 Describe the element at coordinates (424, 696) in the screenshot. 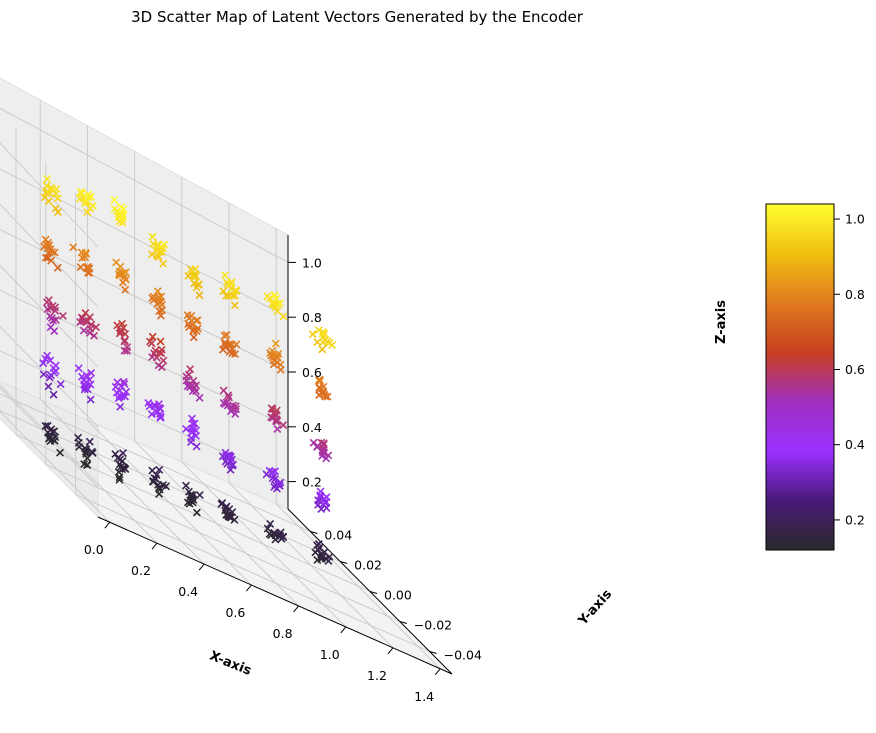

I see `x-tick-label: 1.4` at that location.